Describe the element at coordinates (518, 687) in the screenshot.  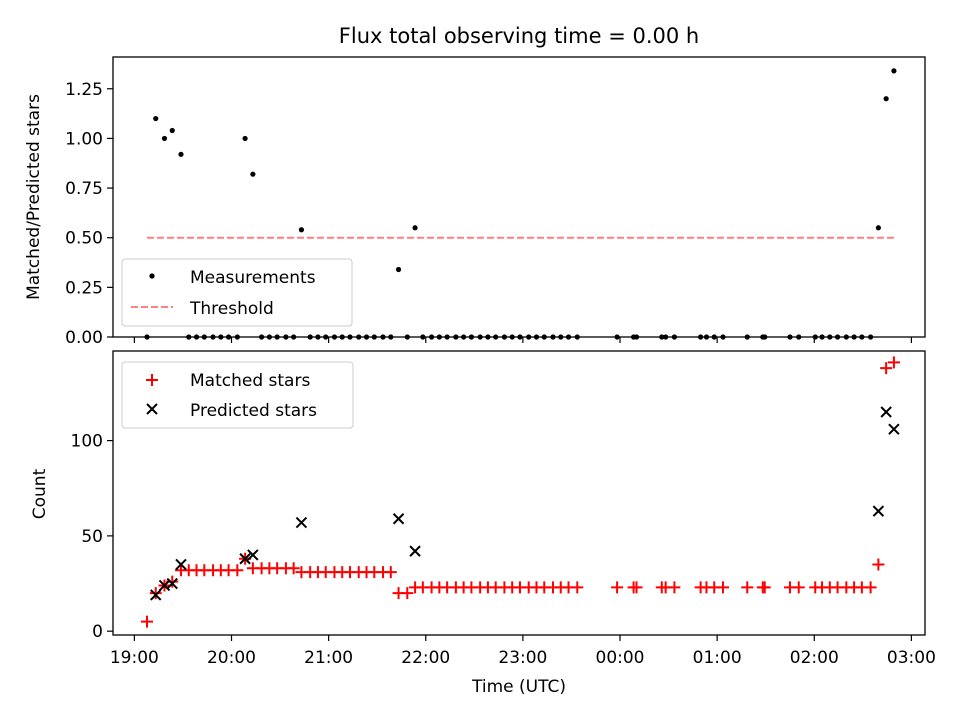
I see `x-axis-label: Time (UTC)` at that location.